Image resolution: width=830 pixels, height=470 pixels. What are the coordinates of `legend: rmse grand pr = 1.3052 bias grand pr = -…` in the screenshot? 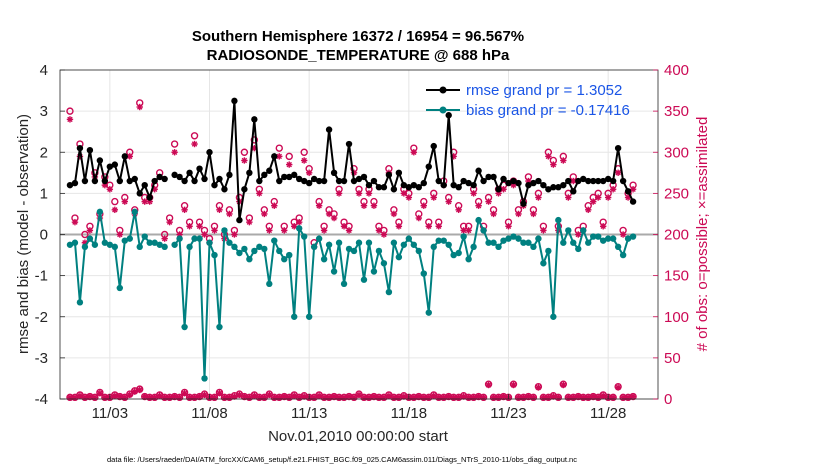 It's located at (528, 100).